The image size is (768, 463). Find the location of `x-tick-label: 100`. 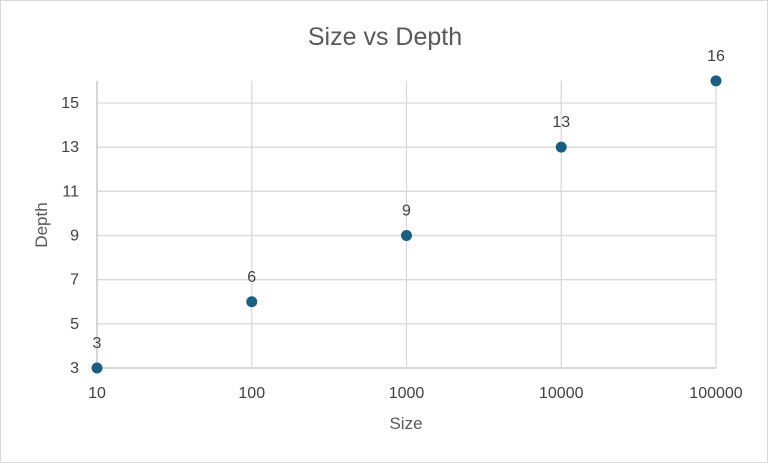

x-tick-label: 100 is located at coordinates (251, 393).